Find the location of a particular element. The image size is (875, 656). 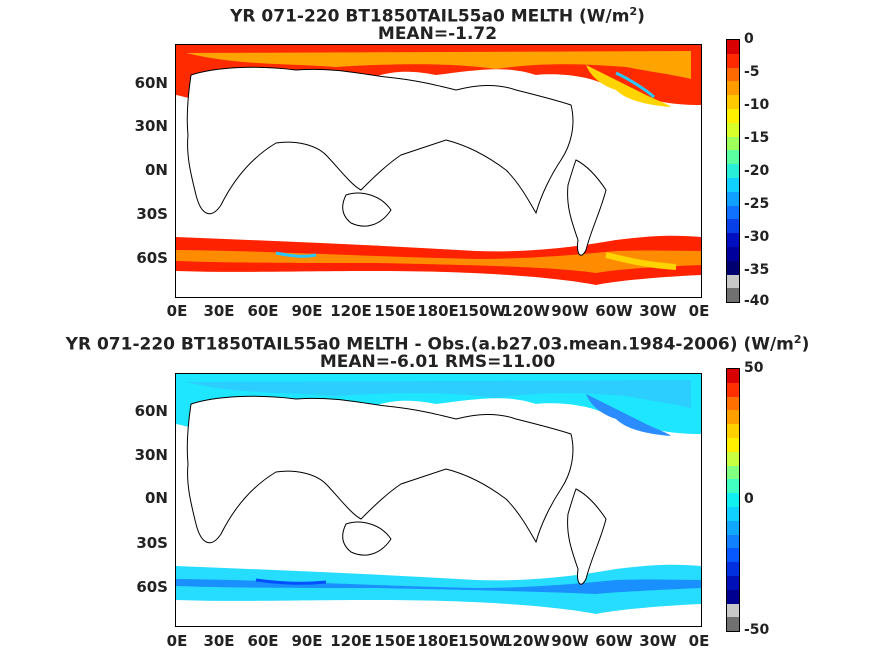

panel2-mean-rms: MEAN=-6.01 RMS=11.00 is located at coordinates (437, 362).